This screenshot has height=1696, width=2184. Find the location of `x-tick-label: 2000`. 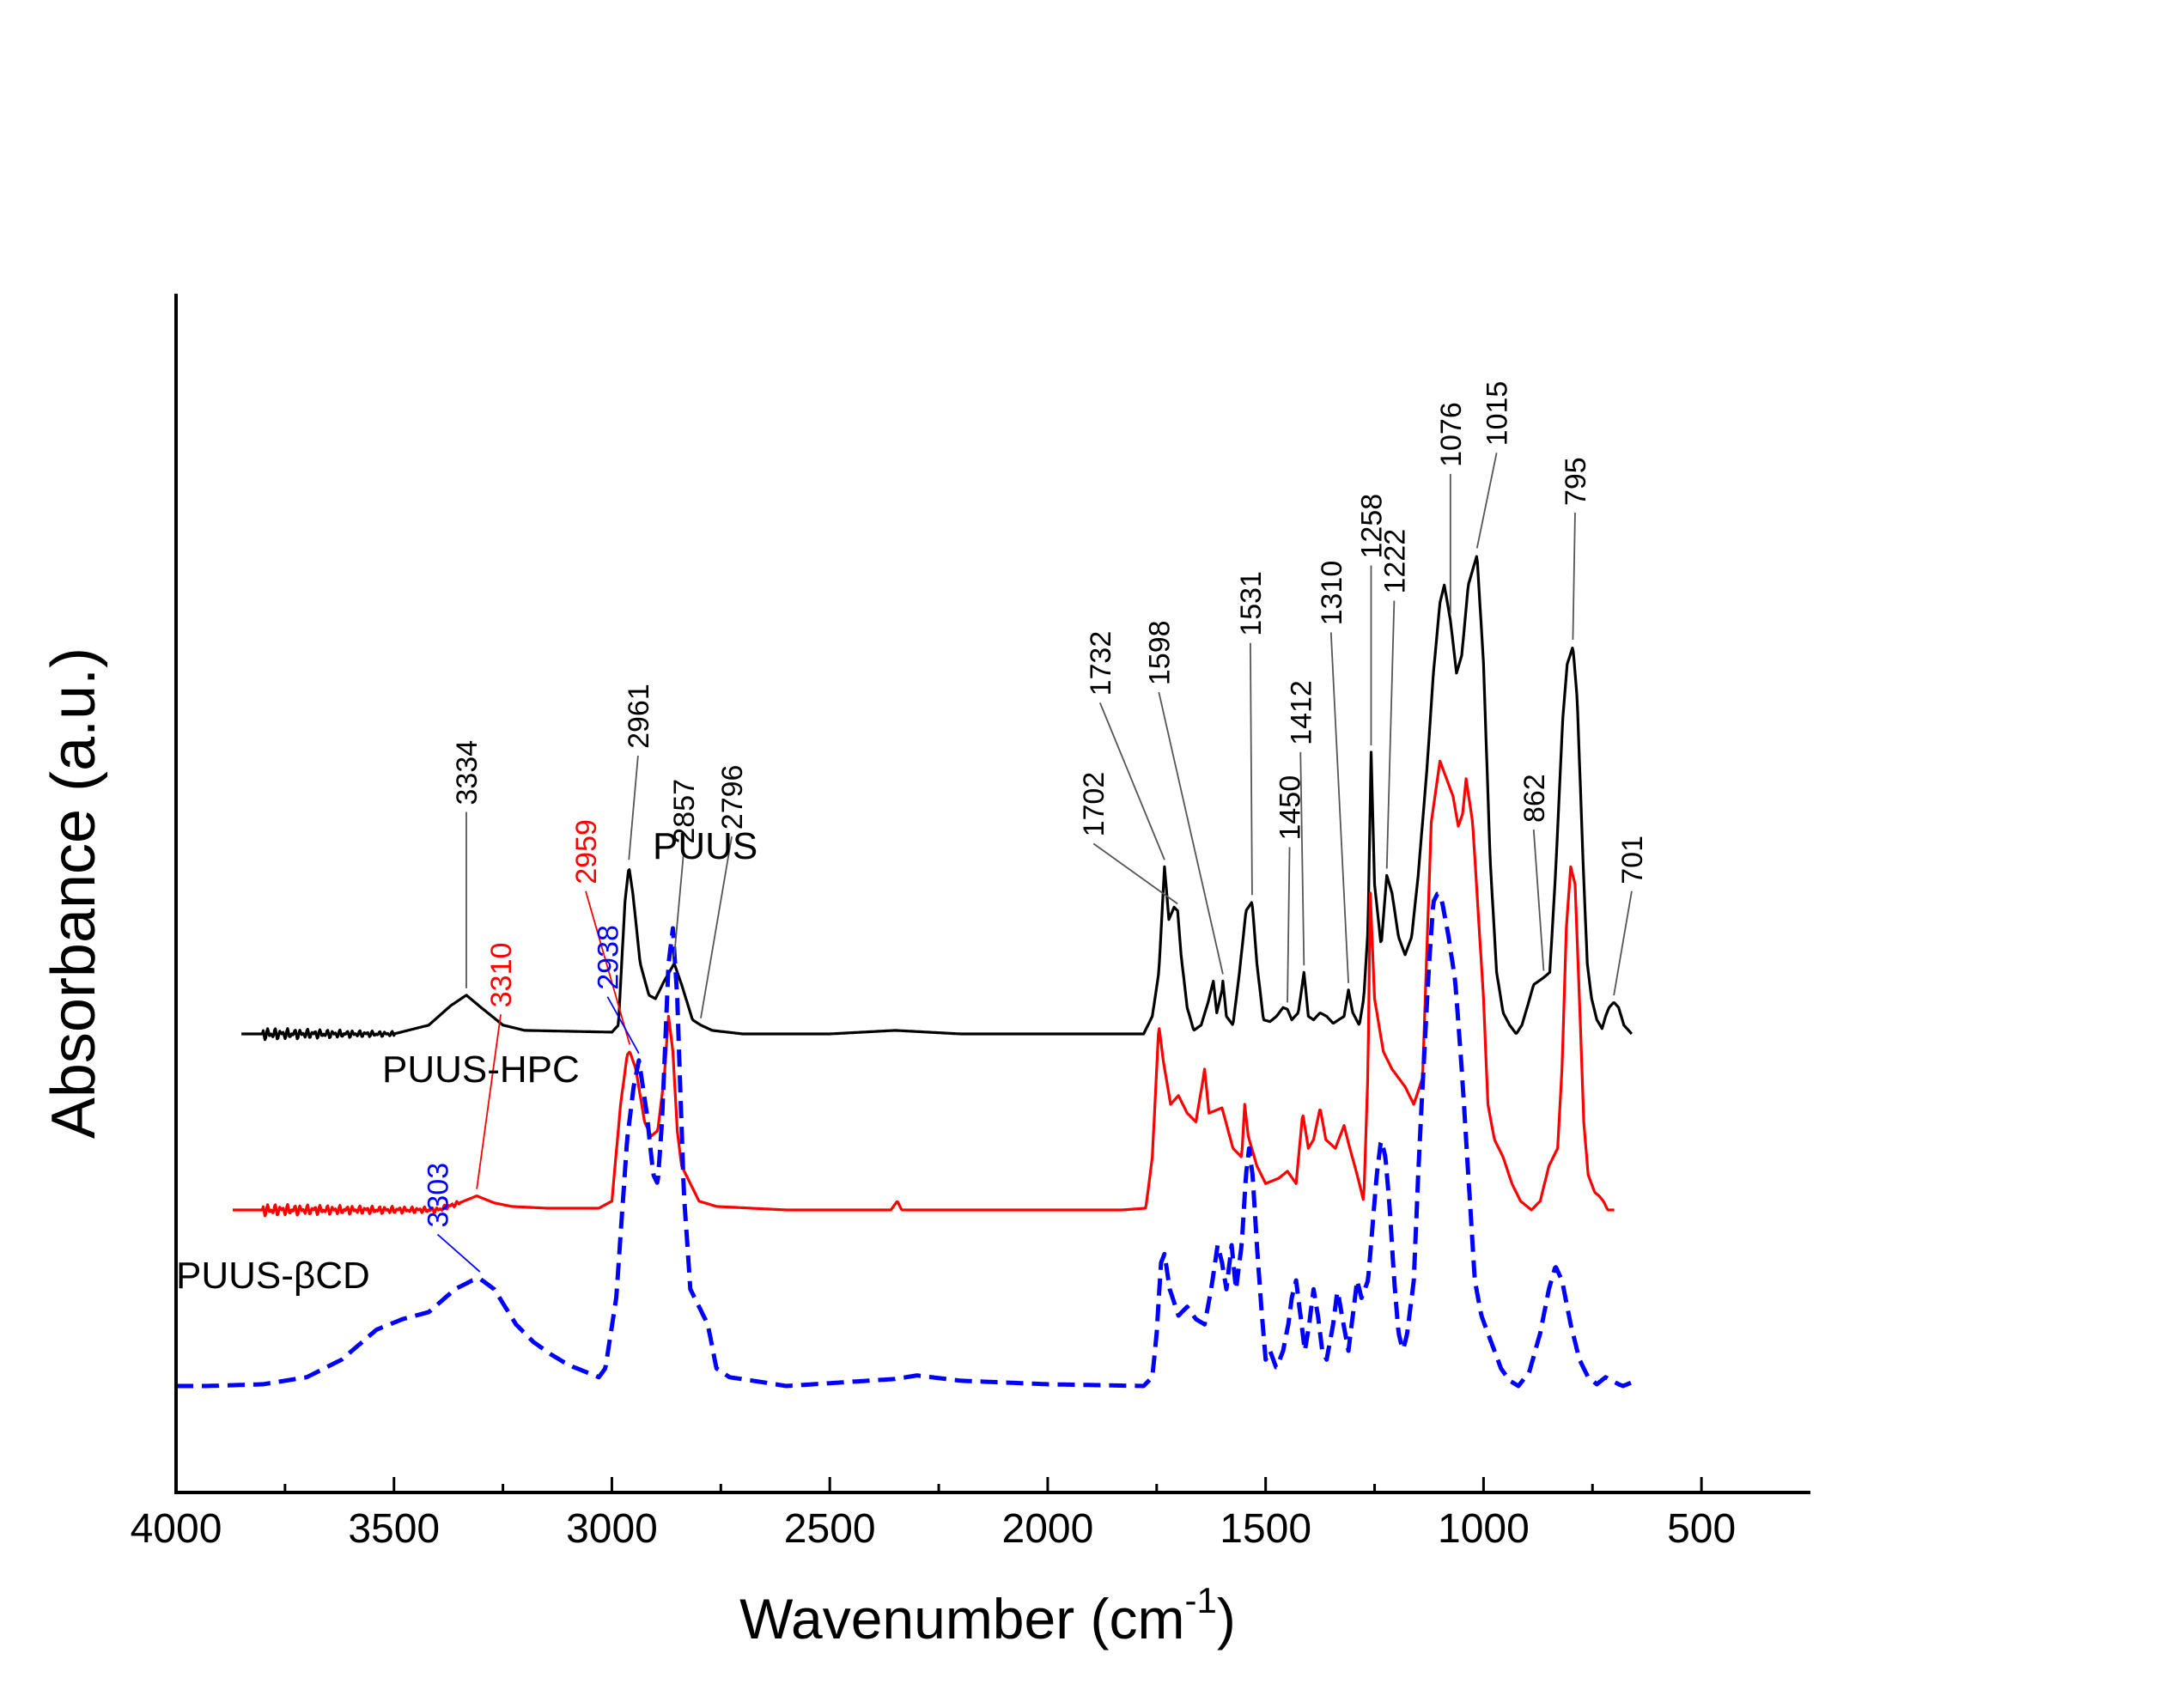

x-tick-label: 2000 is located at coordinates (1048, 1529).